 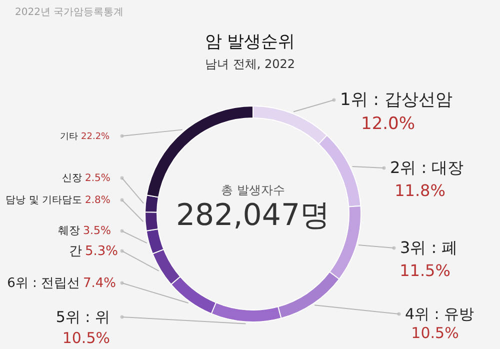 What do you see at coordinates (425, 270) in the screenshot?
I see `data-label: 11.5%` at bounding box center [425, 270].